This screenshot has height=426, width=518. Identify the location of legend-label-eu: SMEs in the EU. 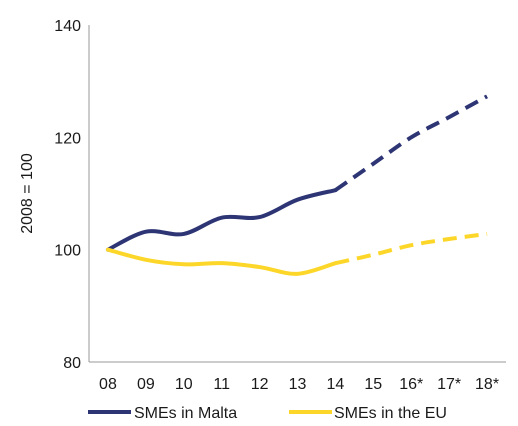
(390, 413).